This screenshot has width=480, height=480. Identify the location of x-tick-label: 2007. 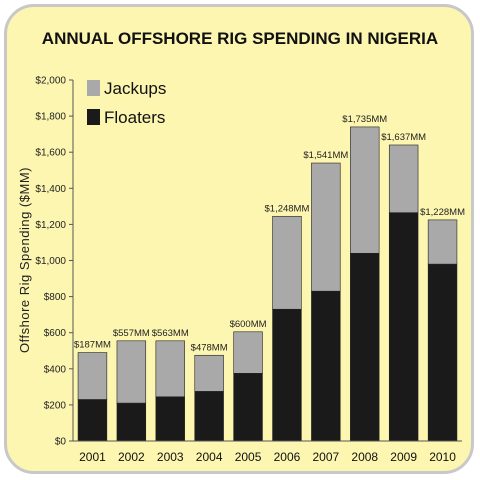
(325, 457).